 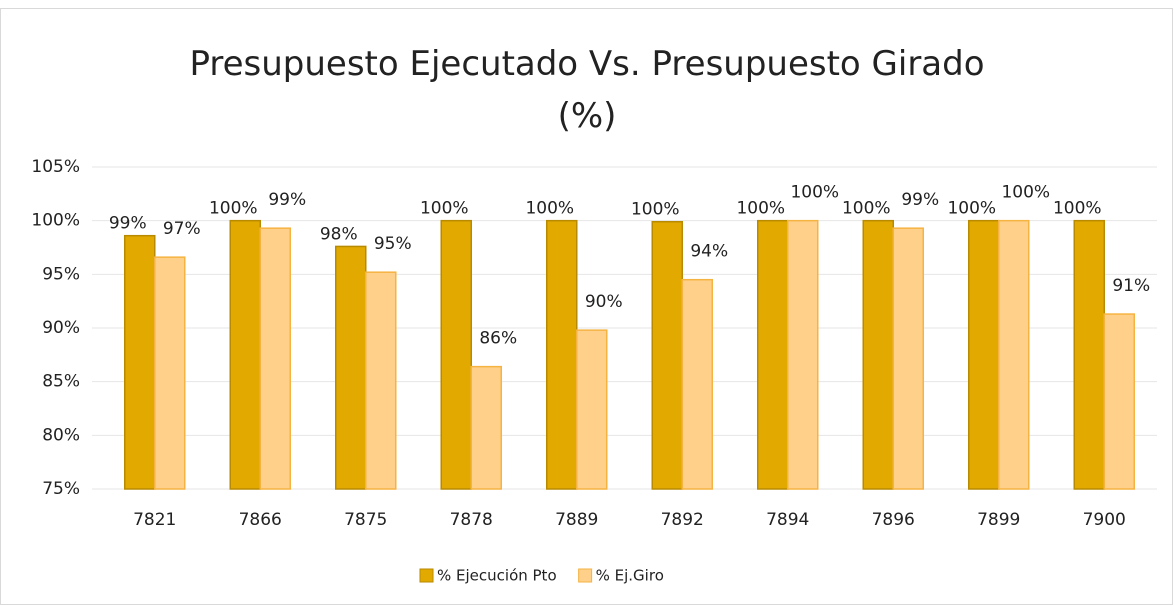 What do you see at coordinates (365, 520) in the screenshot?
I see `x-tick-label: 7875` at bounding box center [365, 520].